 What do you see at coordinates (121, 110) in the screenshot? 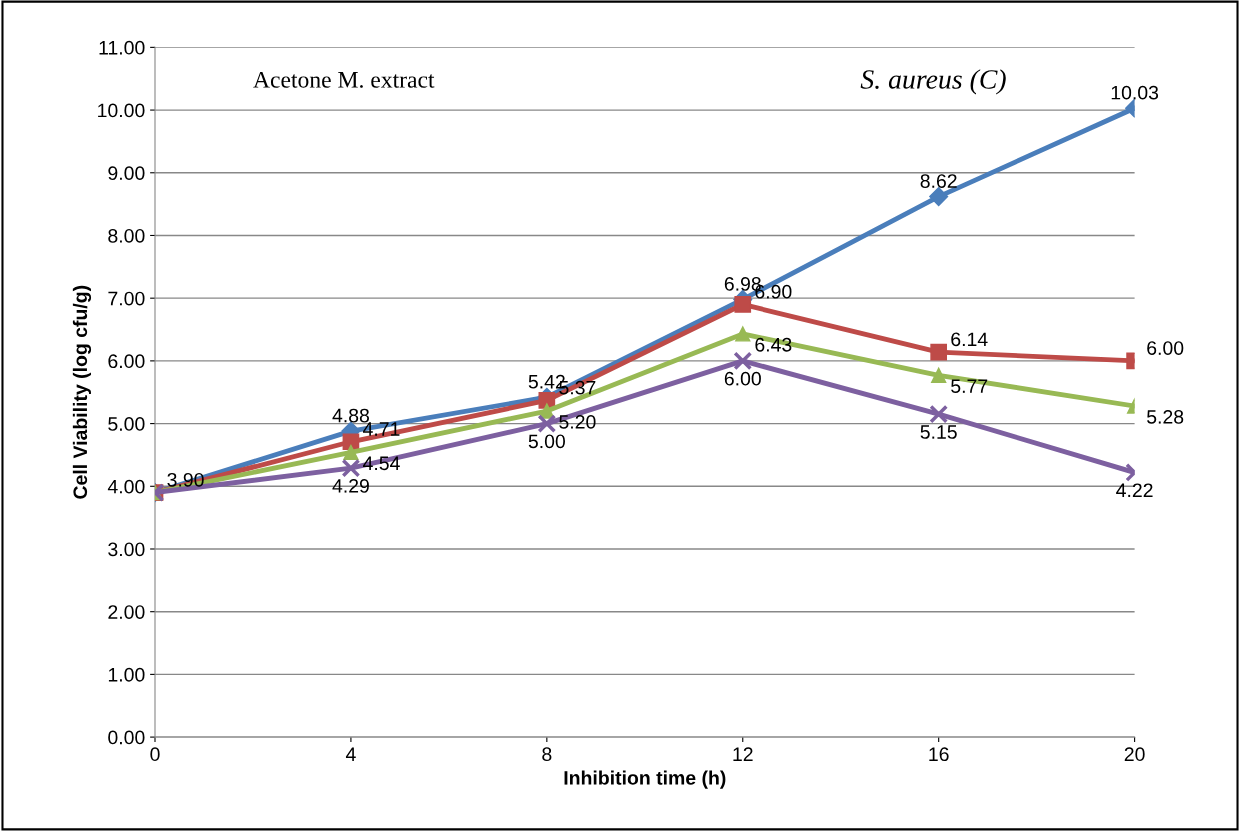
I see `y-tick-label: 10.00` at bounding box center [121, 110].